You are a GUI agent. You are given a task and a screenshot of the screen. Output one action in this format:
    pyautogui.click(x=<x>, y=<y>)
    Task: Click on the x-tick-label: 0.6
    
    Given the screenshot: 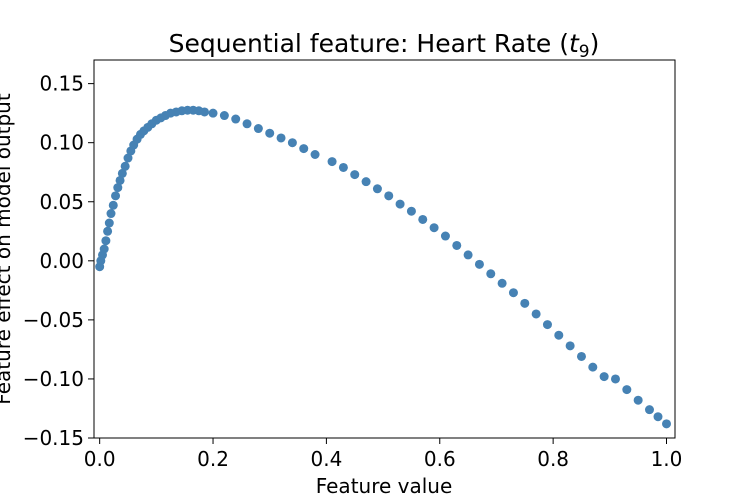 What is the action you would take?
    pyautogui.click(x=440, y=459)
    